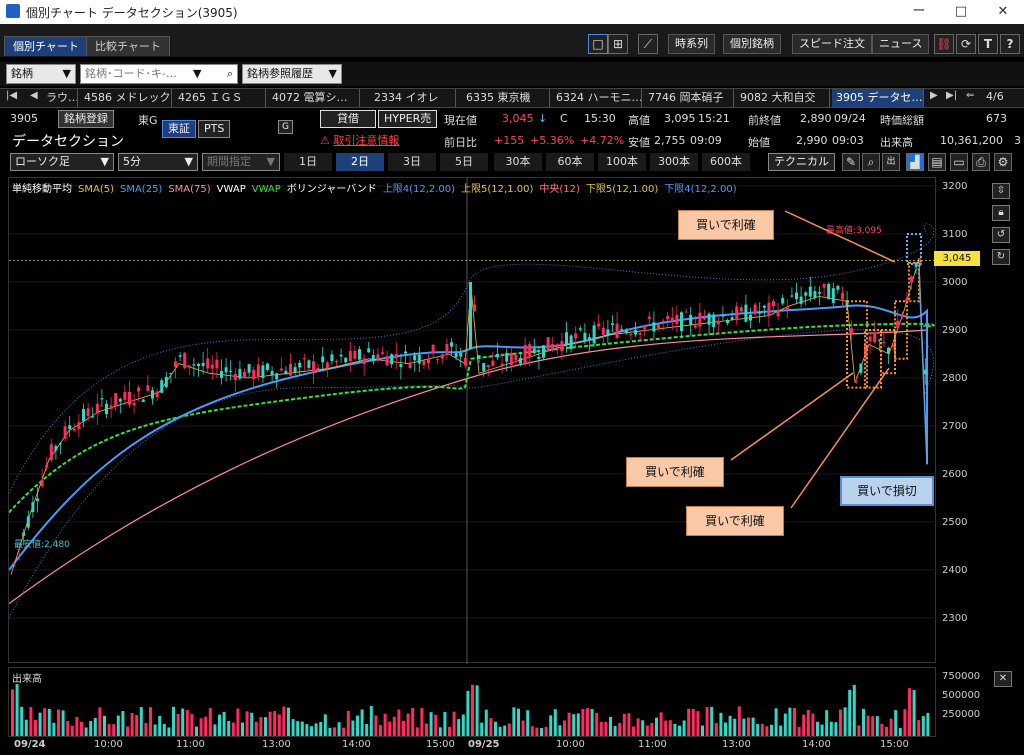 Image resolution: width=1024 pixels, height=755 pixels. What do you see at coordinates (46, 46) in the screenshot?
I see `tab-individual-chart: 個別チャート` at bounding box center [46, 46].